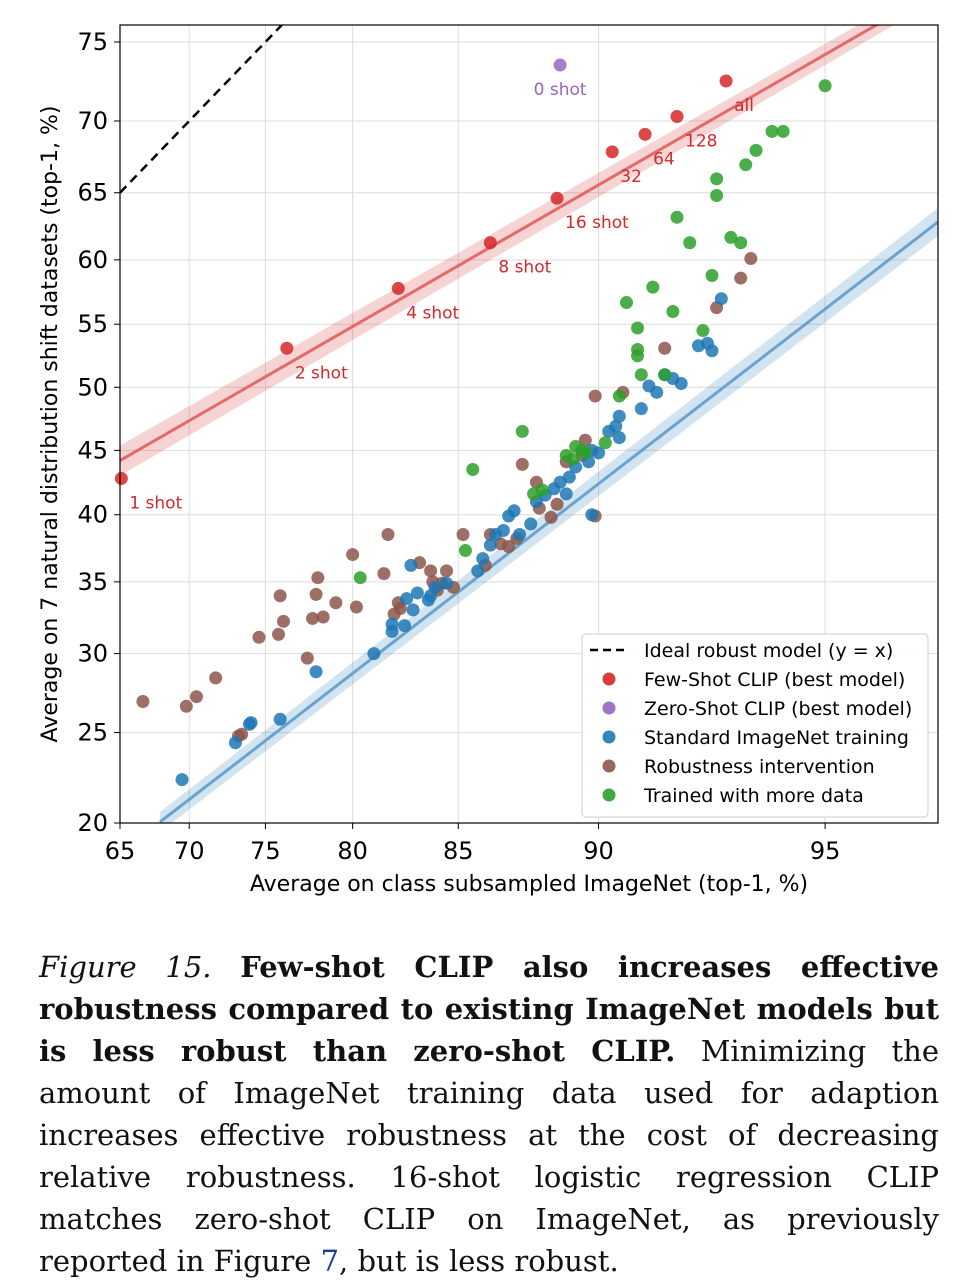 The height and width of the screenshot is (1282, 975). Describe the element at coordinates (560, 65) in the screenshot. I see `zero-shot-point` at that location.